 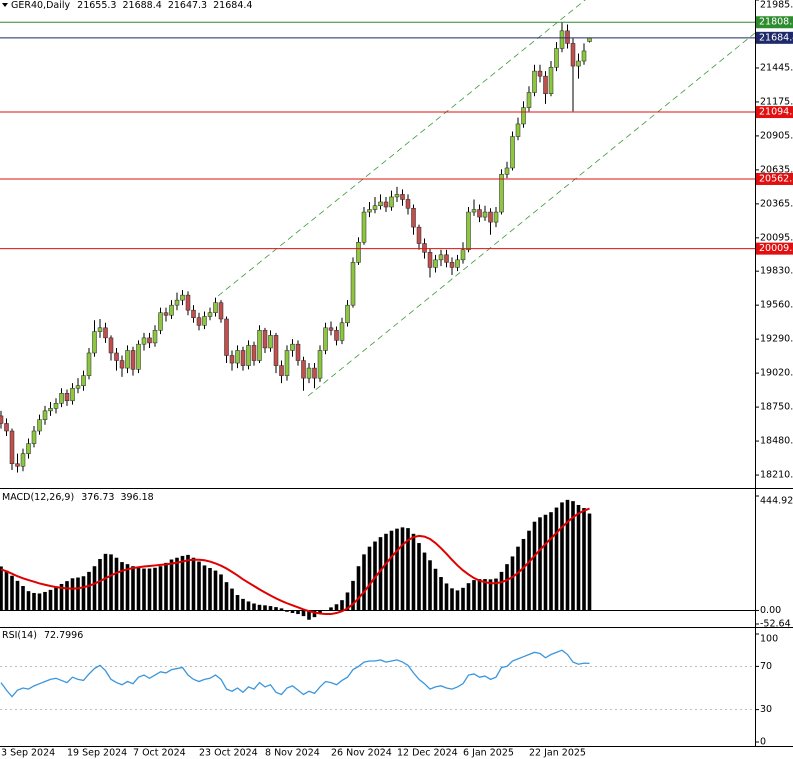 What do you see at coordinates (776, 407) in the screenshot?
I see `y-tick-label: 18750.0` at bounding box center [776, 407].